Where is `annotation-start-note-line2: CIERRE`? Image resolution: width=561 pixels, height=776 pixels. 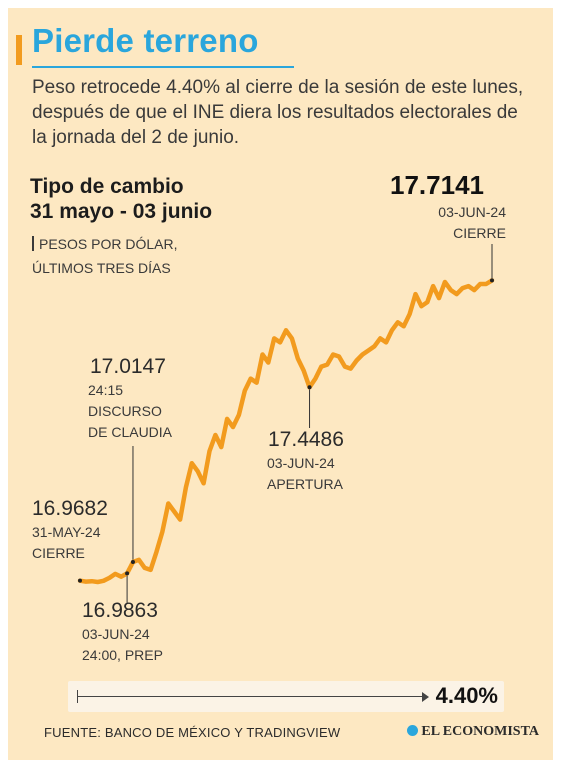 annotation-start-note-line2: CIERRE is located at coordinates (58, 553).